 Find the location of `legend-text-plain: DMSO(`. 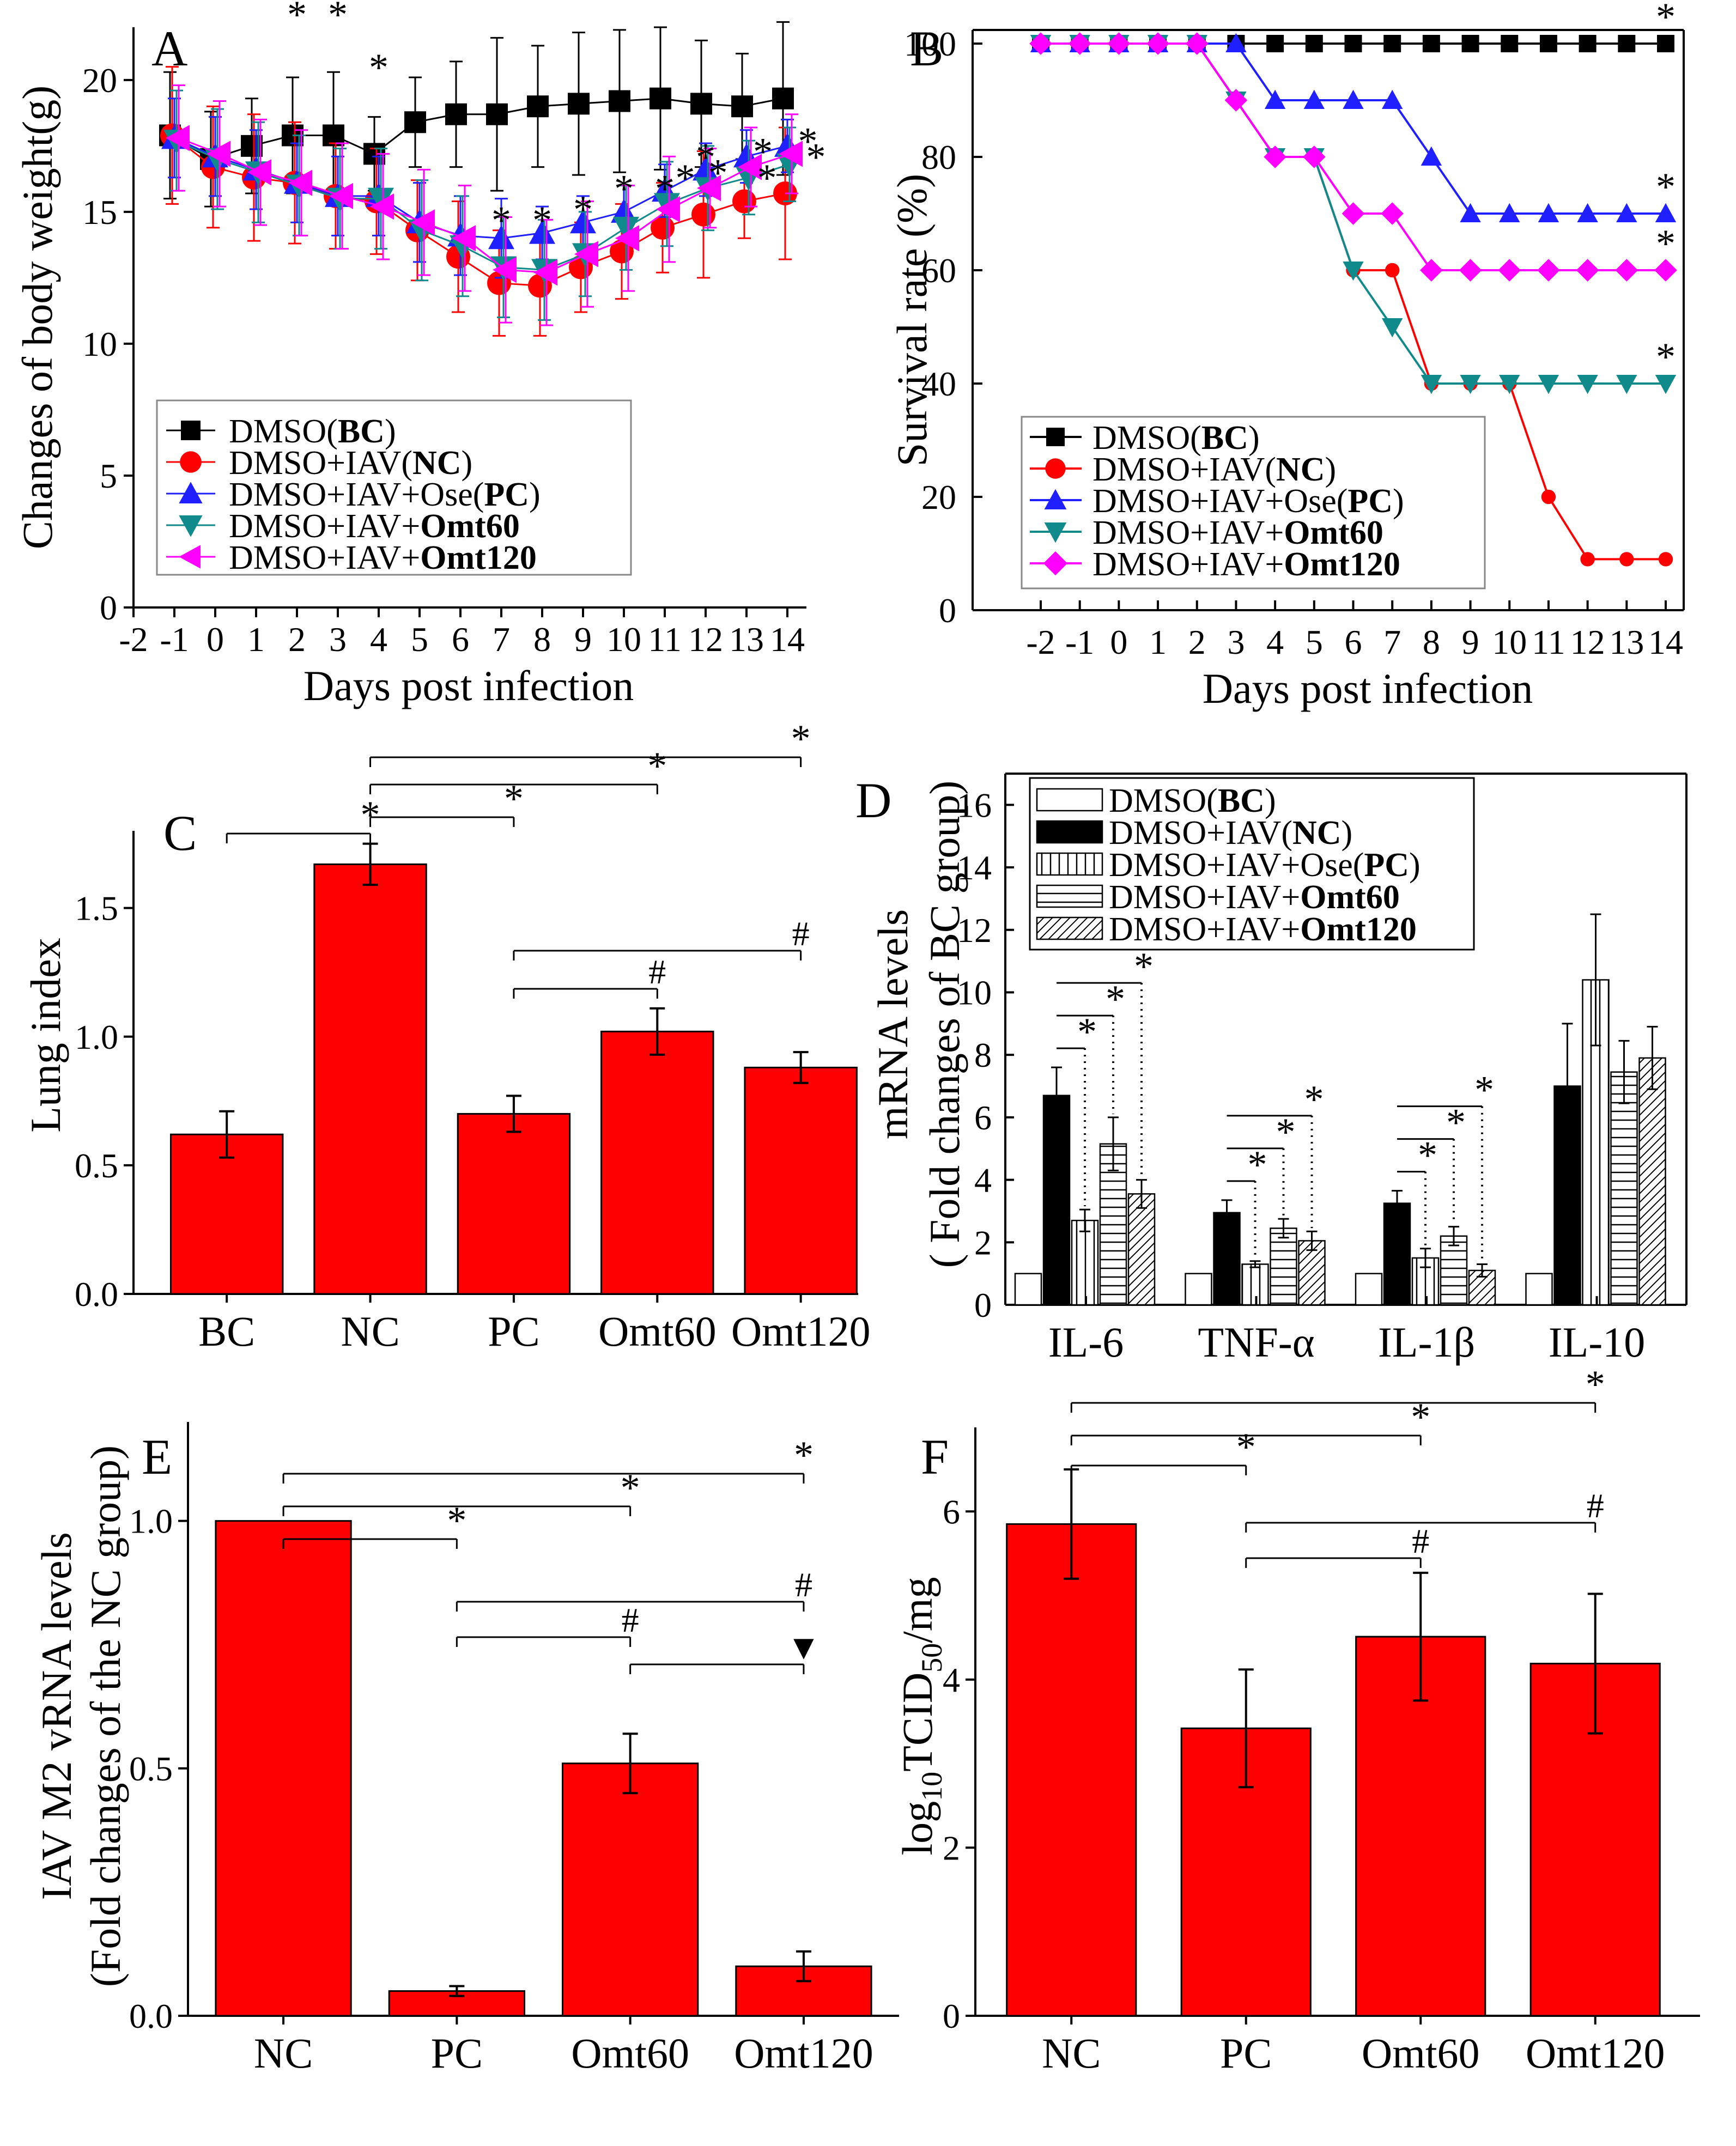

legend-text-plain: DMSO( is located at coordinates (1163, 800).